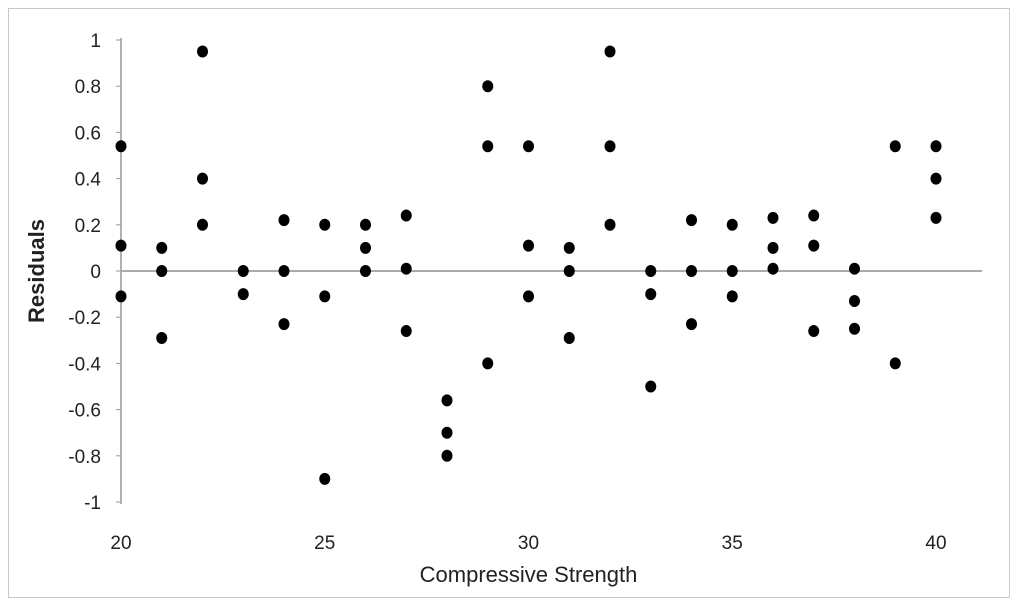  What do you see at coordinates (935, 543) in the screenshot?
I see `x-tick-label: 40` at bounding box center [935, 543].